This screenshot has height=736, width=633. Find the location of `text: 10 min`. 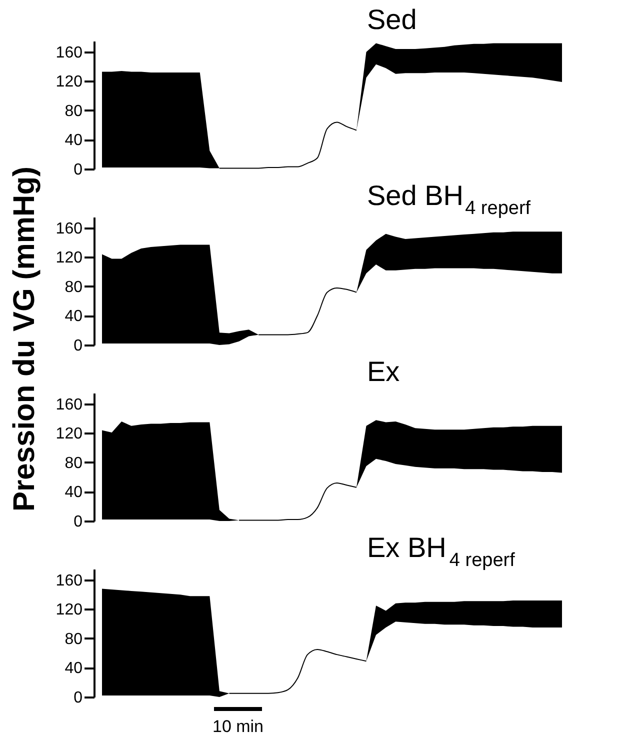

text: 10 min is located at coordinates (238, 726).